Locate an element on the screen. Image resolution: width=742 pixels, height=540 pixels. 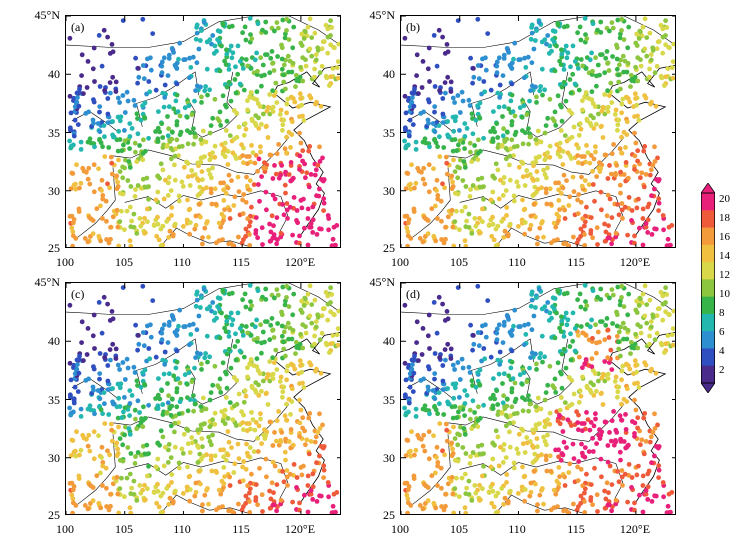
colorbar-segment is located at coordinates (708, 340).